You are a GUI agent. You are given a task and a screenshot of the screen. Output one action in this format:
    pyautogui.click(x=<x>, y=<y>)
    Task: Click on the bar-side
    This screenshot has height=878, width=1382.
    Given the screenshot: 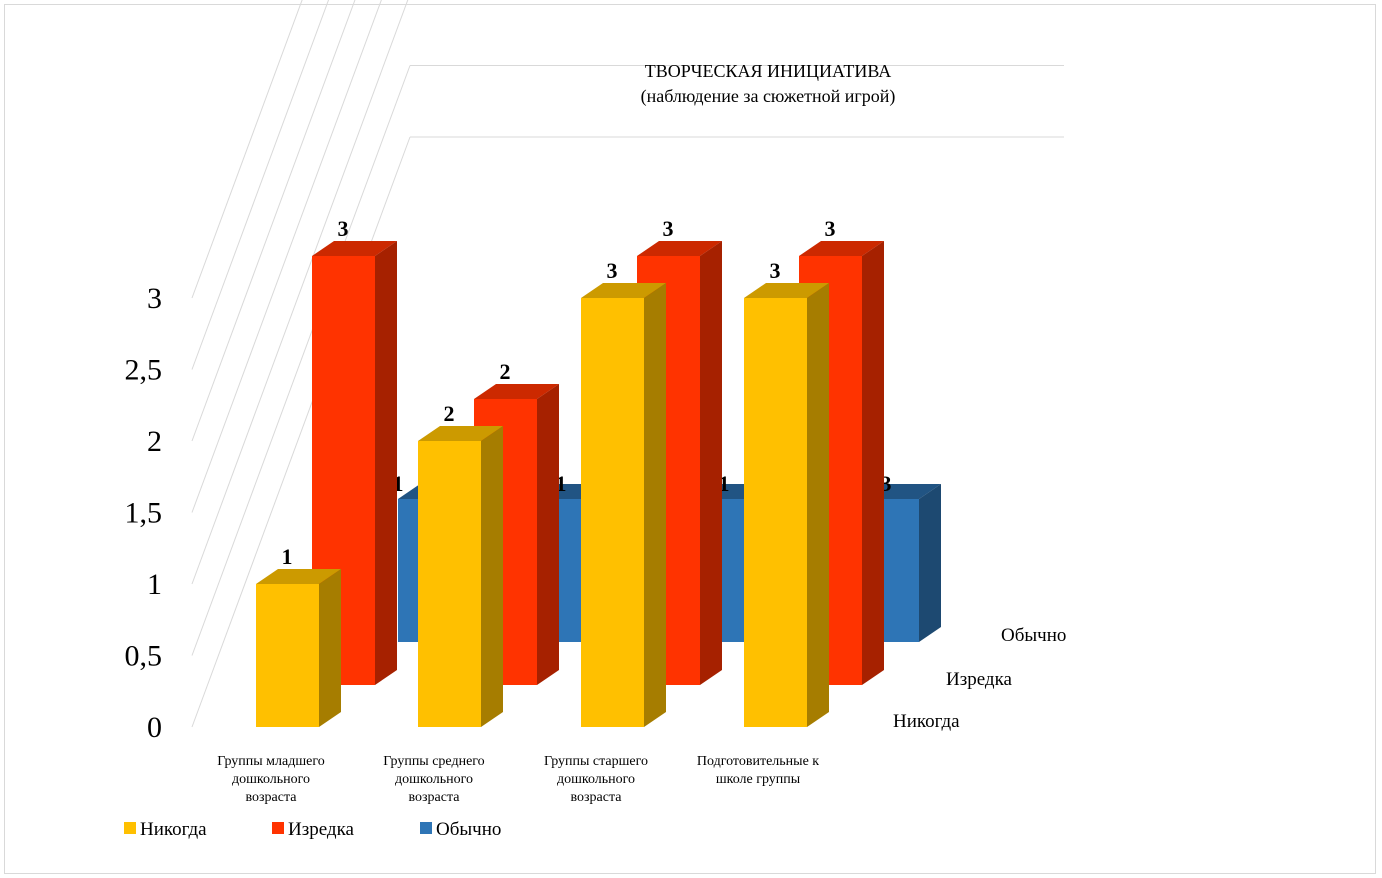 What is the action you would take?
    pyautogui.click(x=930, y=563)
    